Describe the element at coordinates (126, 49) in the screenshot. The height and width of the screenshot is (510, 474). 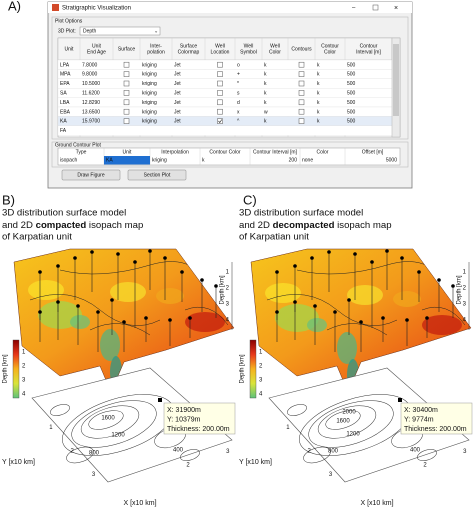
I see `column-header: Surface` at that location.